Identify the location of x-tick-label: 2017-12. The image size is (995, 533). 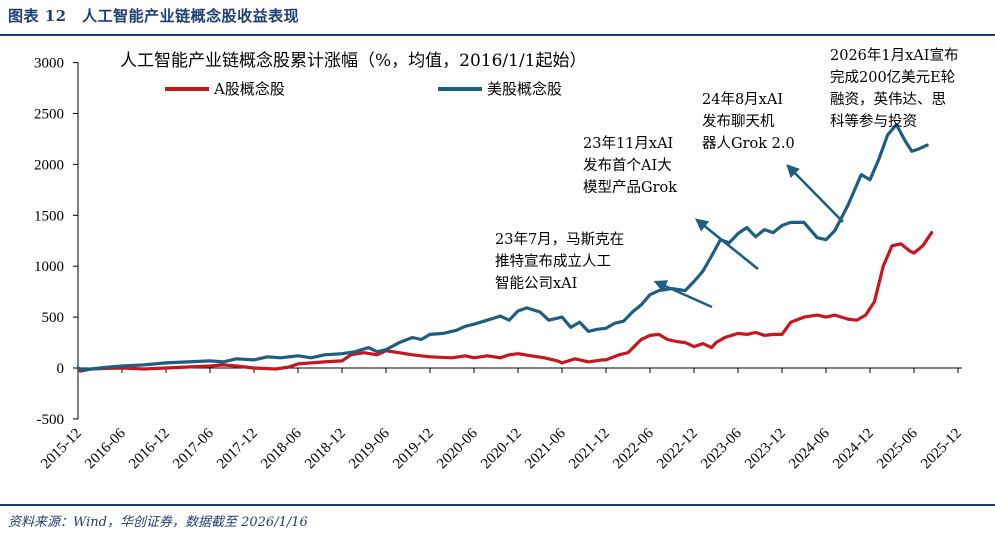
(237, 449).